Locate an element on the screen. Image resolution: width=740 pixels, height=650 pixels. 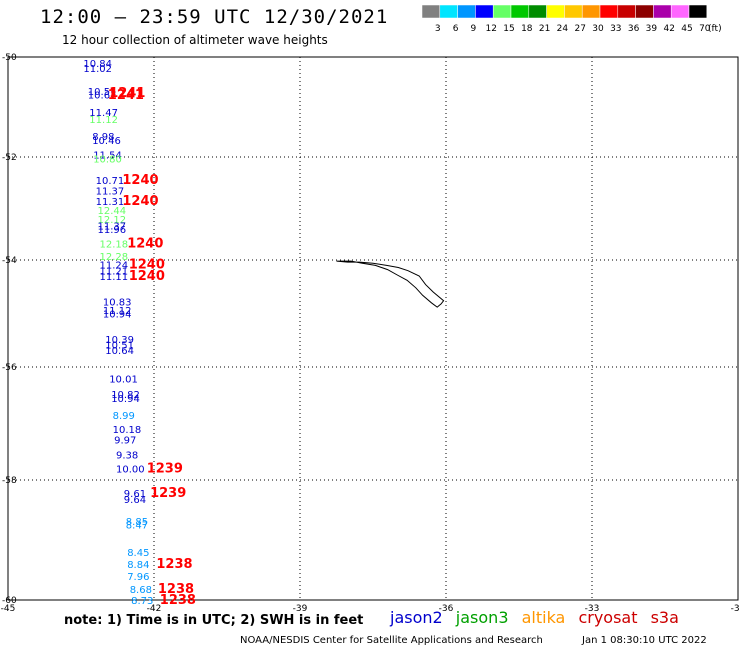
coastline is located at coordinates (390, 284).